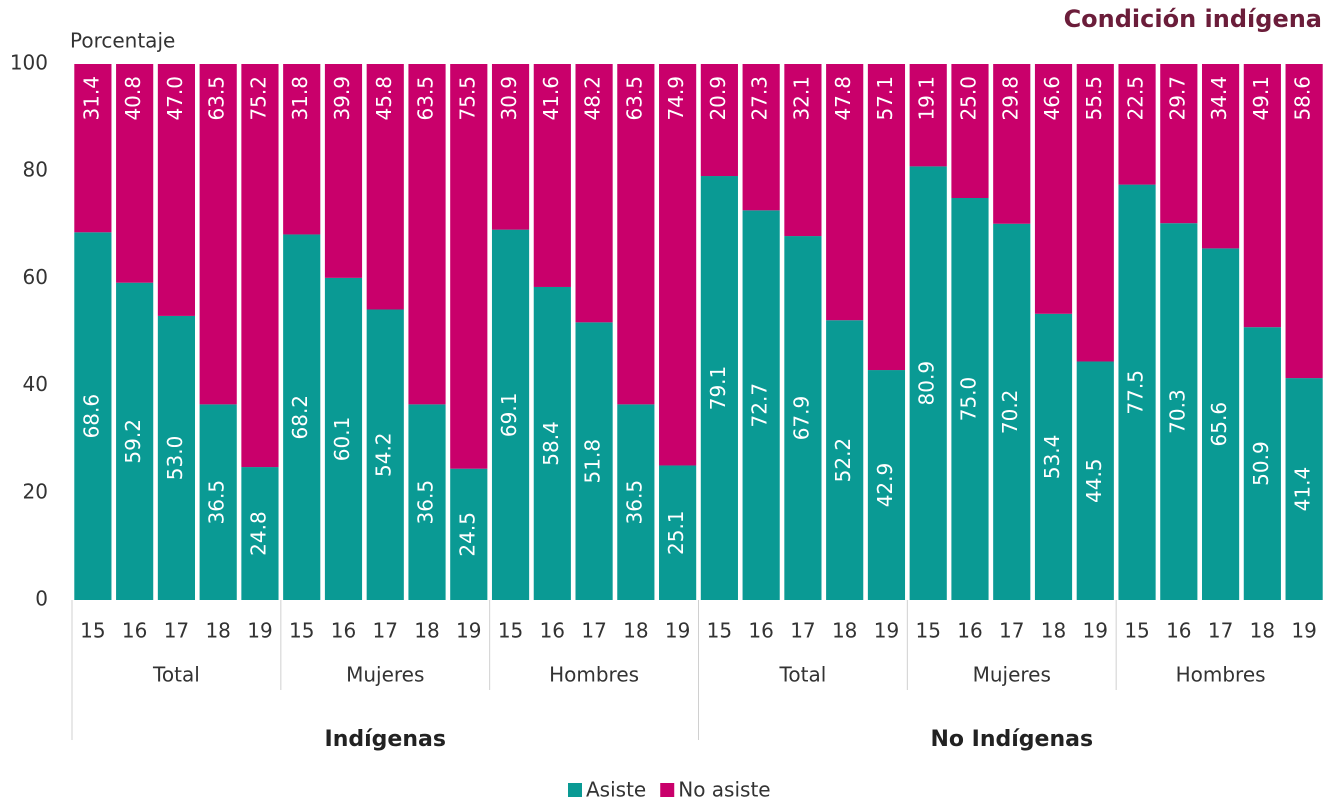  Describe the element at coordinates (122, 41) in the screenshot. I see `y-axis-label: Porcentaje` at that location.